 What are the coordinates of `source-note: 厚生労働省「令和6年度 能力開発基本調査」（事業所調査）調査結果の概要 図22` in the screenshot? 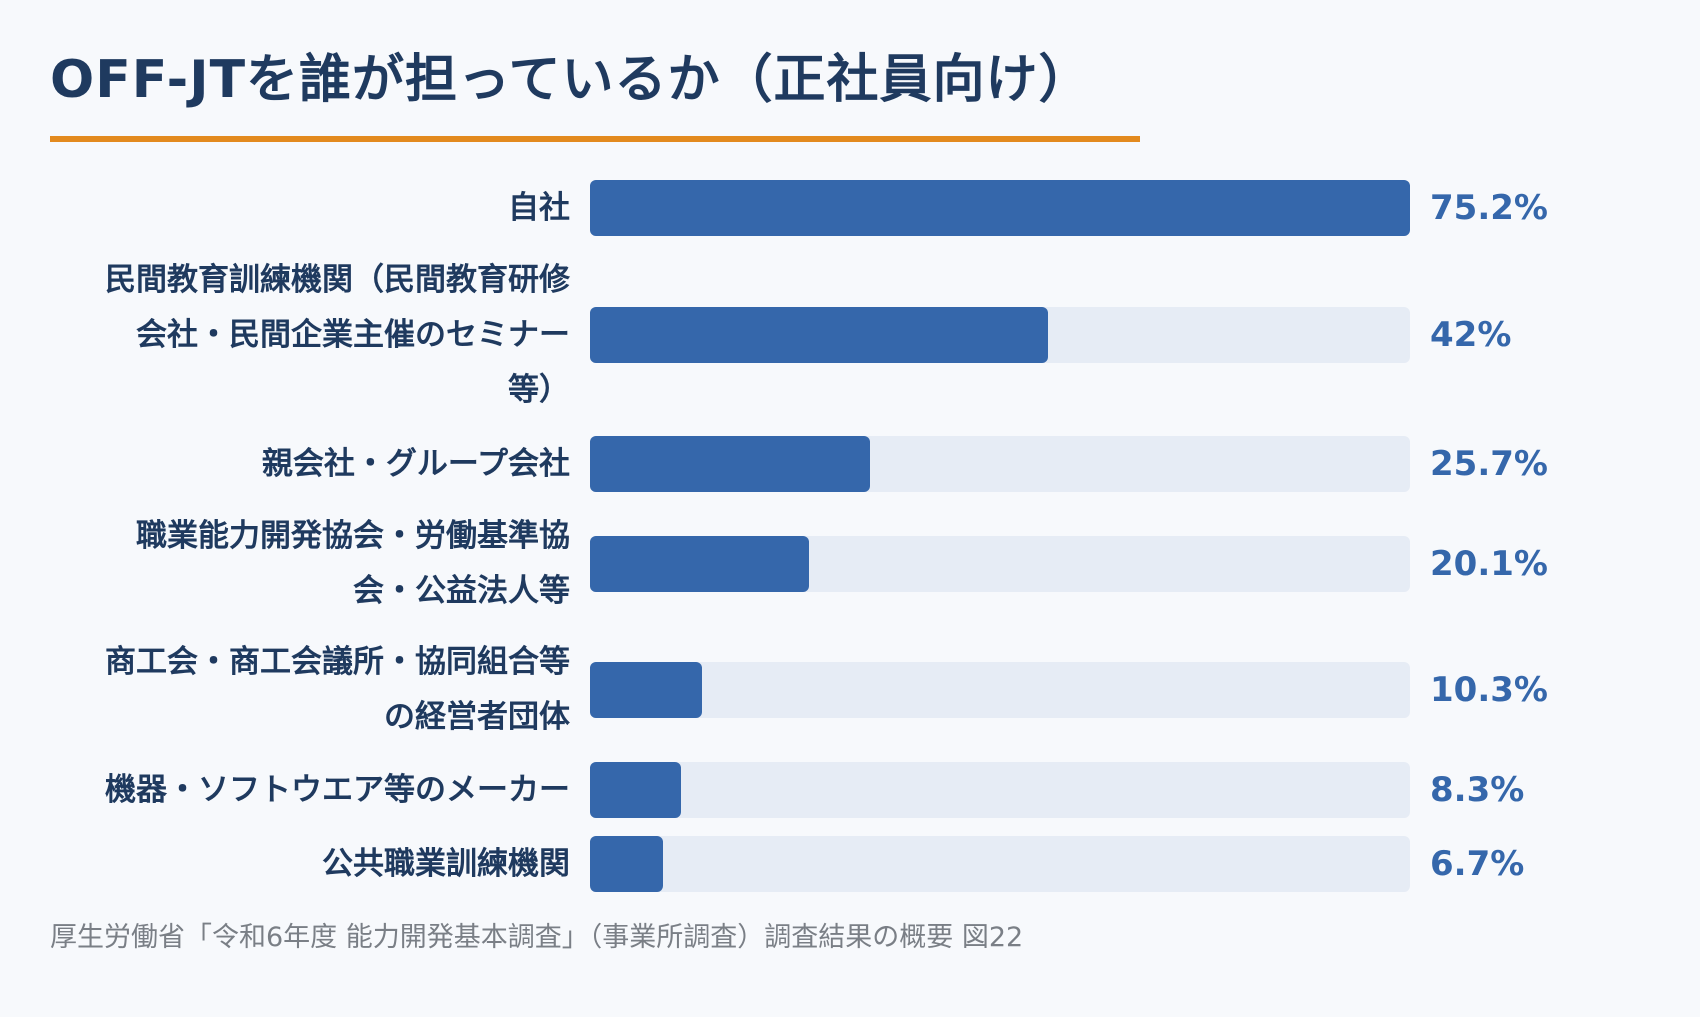 It's located at (537, 937).